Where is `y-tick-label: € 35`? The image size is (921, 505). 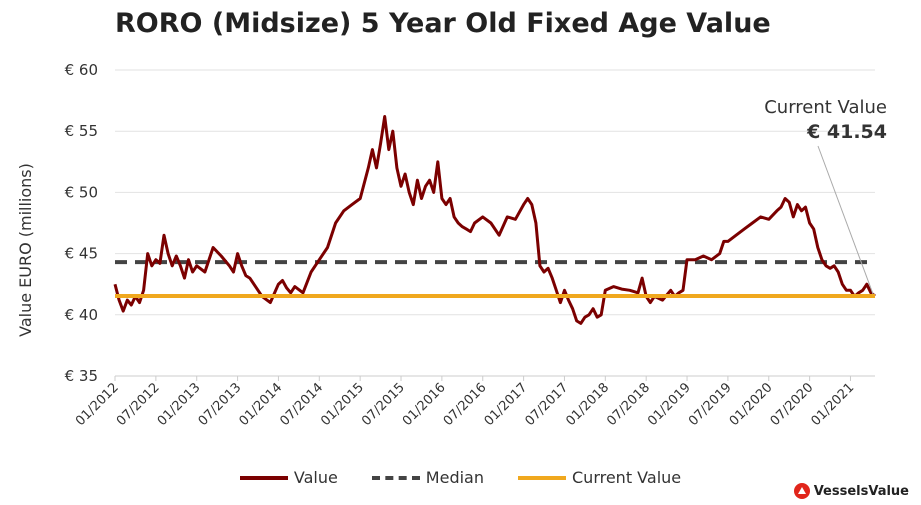
y-tick-label: € 35 is located at coordinates (81, 376).